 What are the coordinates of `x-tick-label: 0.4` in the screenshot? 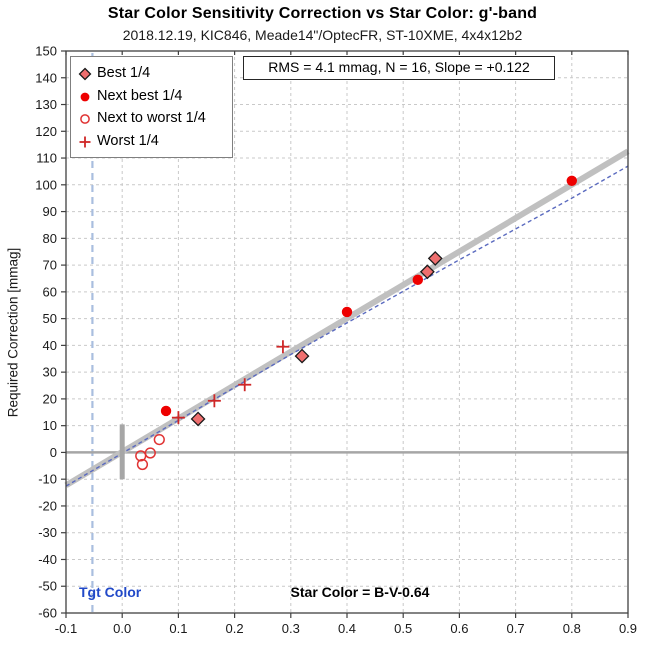 It's located at (347, 628).